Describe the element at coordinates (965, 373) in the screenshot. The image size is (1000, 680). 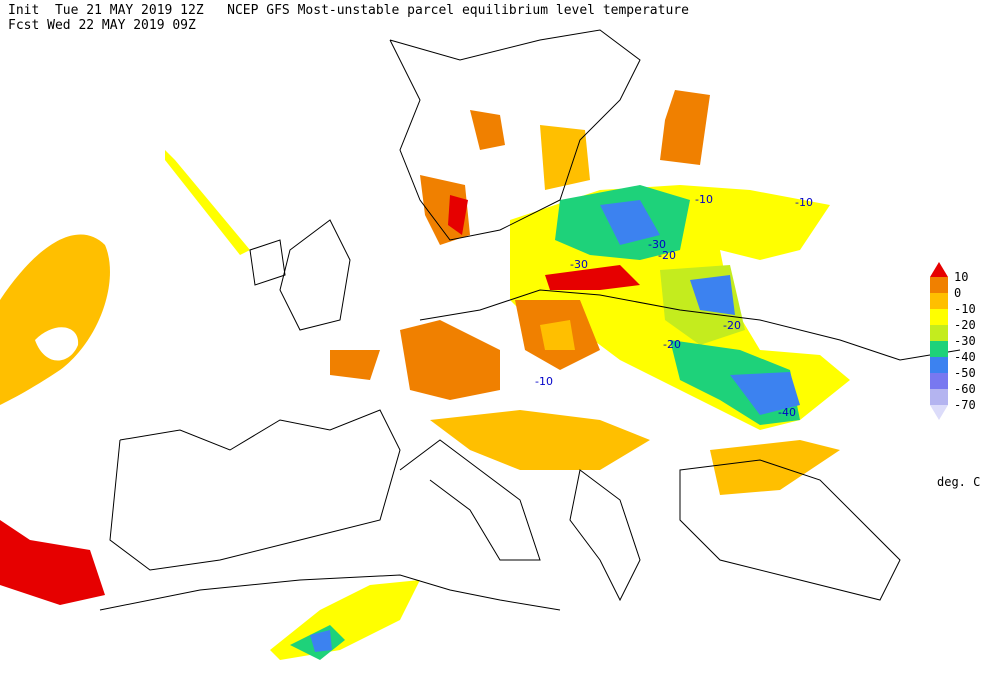
I see `legend-label: -50` at that location.